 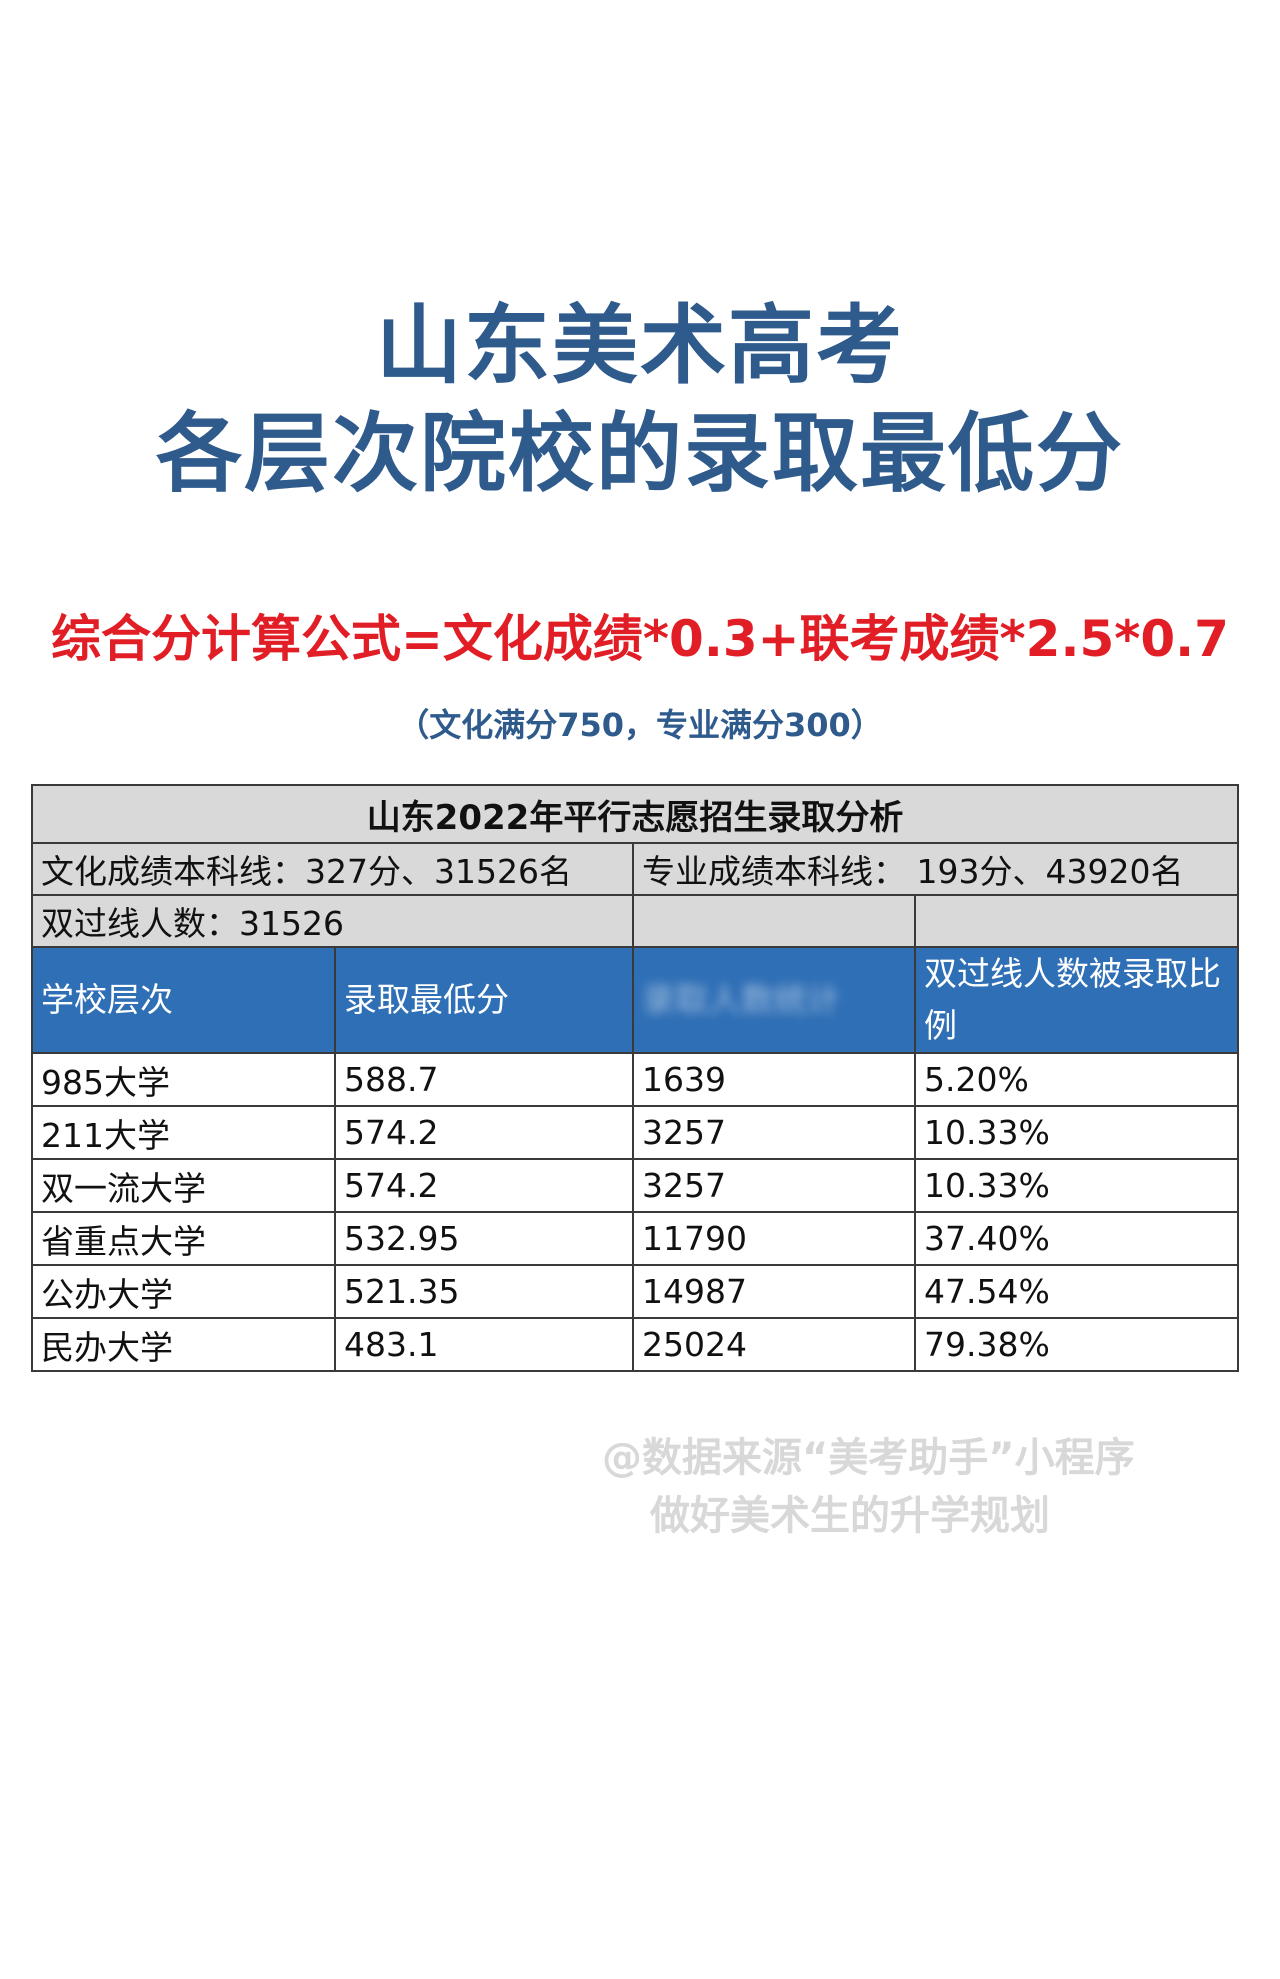 I want to click on row-count: 25024, so click(x=774, y=1344).